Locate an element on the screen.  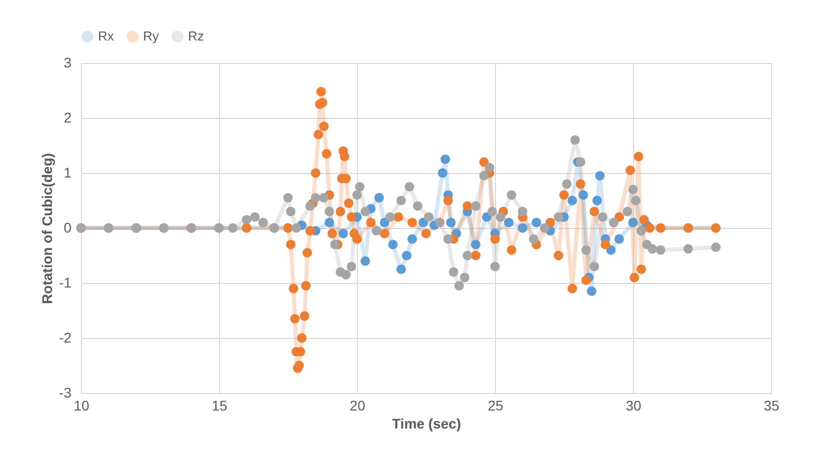
y-tick-label: 1 is located at coordinates (68, 172).